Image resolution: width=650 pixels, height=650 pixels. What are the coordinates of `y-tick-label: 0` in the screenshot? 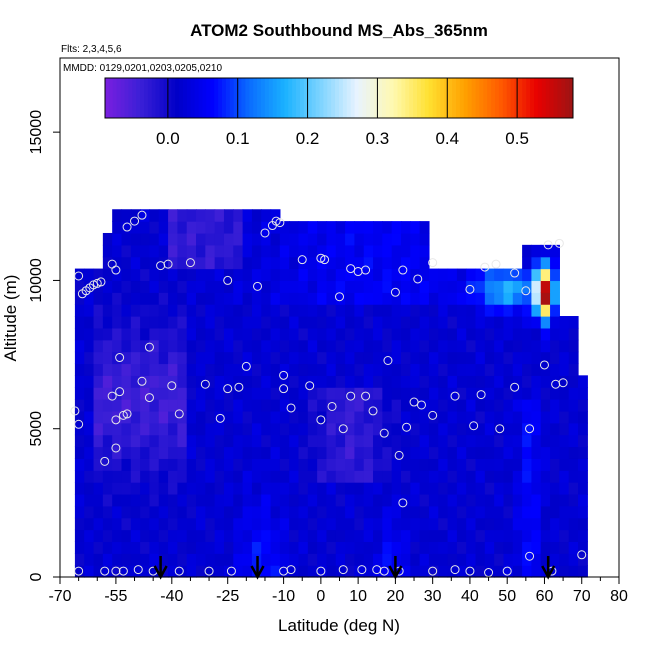 It's located at (36, 576).